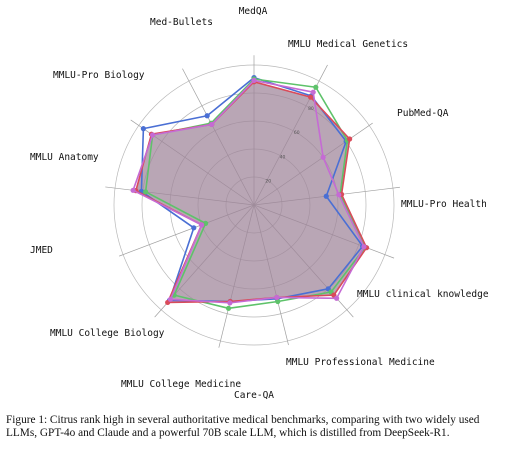  I want to click on axis-label-mmlu-pro-health: MMLU-Pro Health, so click(444, 204).